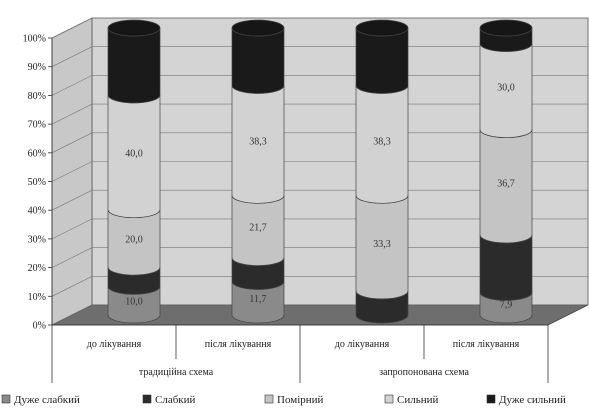  Describe the element at coordinates (532, 400) in the screenshot. I see `legend-label: Дуже сильний` at that location.